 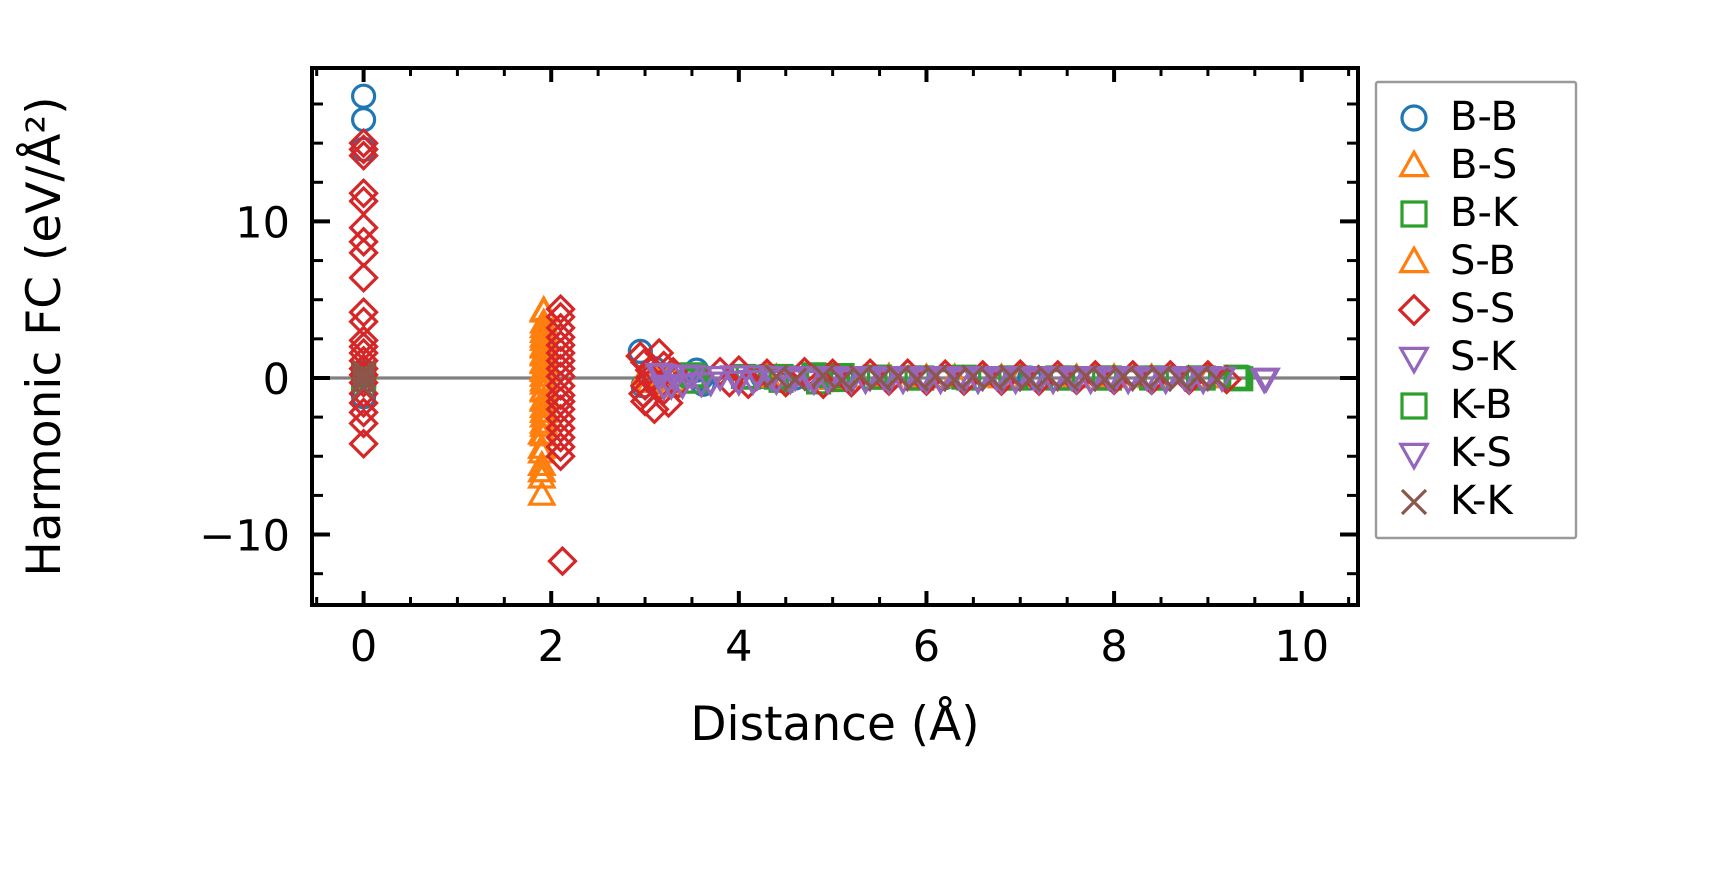 What do you see at coordinates (738, 647) in the screenshot?
I see `x-tick-label: 4` at bounding box center [738, 647].